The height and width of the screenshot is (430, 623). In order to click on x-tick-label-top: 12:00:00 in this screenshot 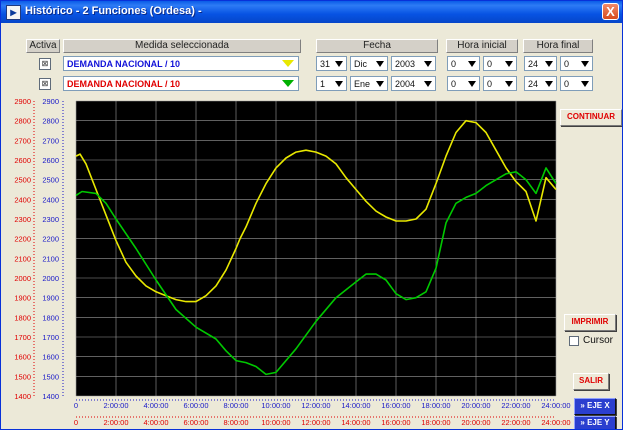, I will do `click(315, 405)`.